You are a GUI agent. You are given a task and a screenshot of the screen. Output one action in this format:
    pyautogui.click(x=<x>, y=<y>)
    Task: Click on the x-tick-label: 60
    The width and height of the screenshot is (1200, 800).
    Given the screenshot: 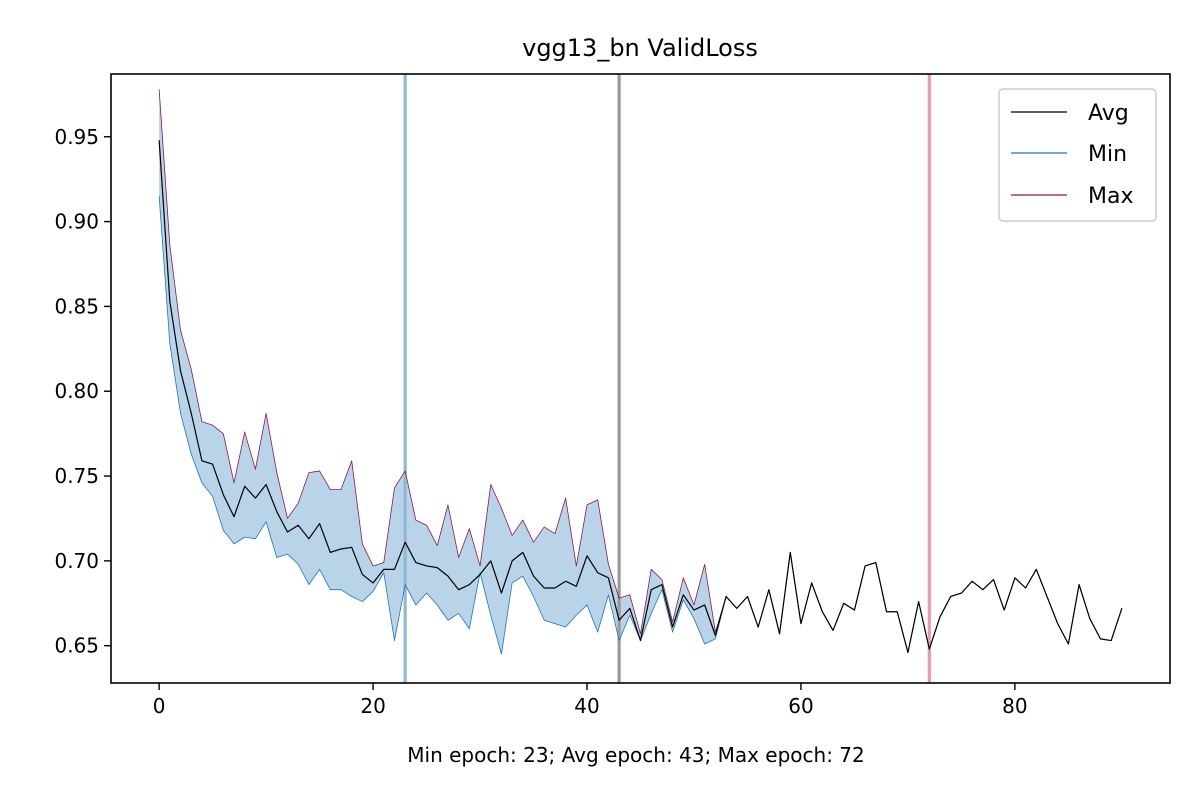 What is the action you would take?
    pyautogui.click(x=800, y=706)
    